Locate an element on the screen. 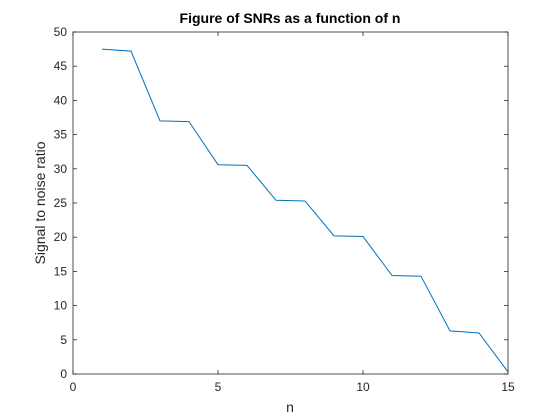  y-tick-label: 25 is located at coordinates (61, 203).